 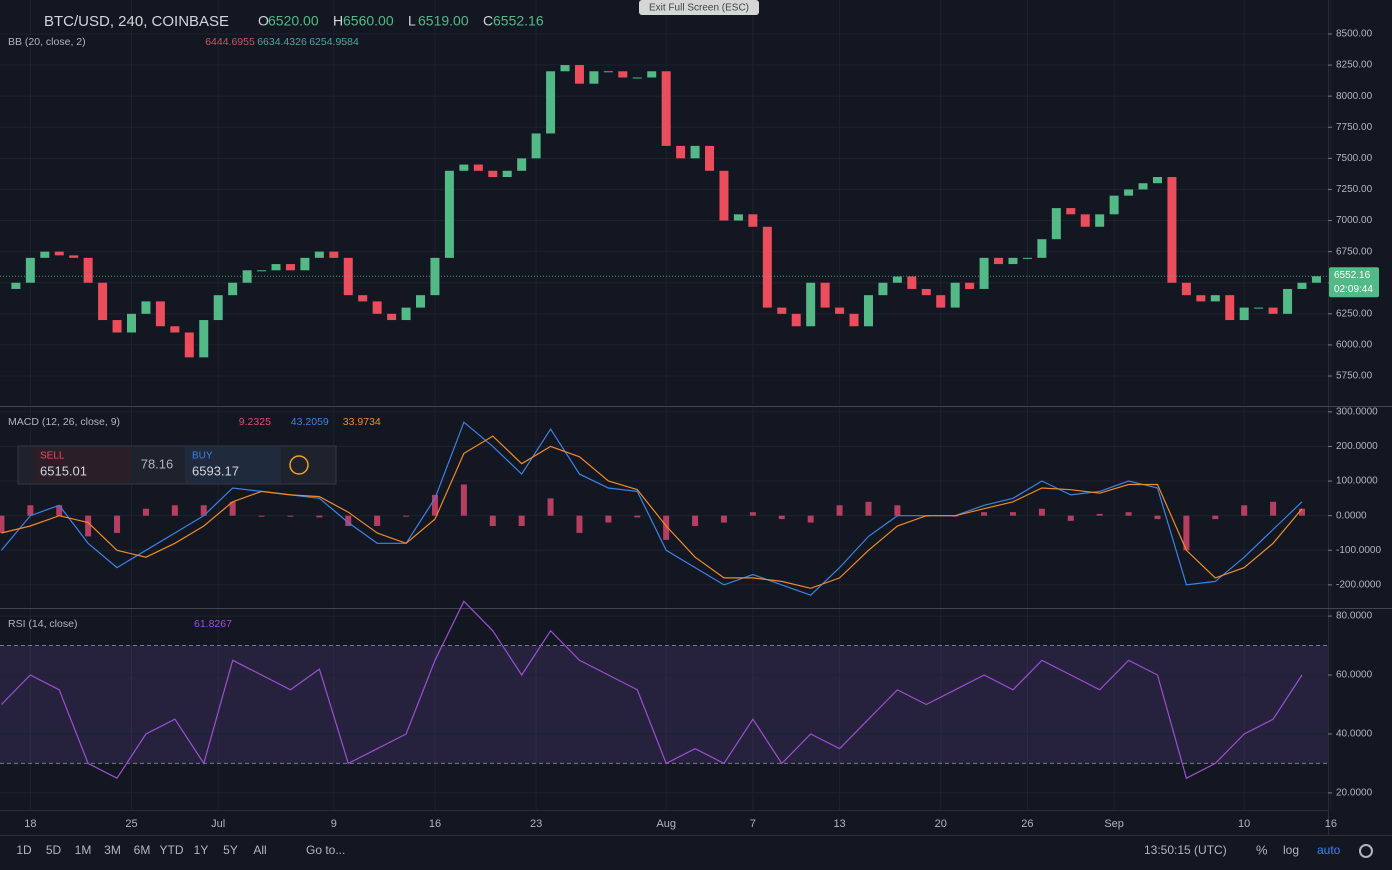 I want to click on y-tick-label: 40.0000, so click(x=1354, y=734).